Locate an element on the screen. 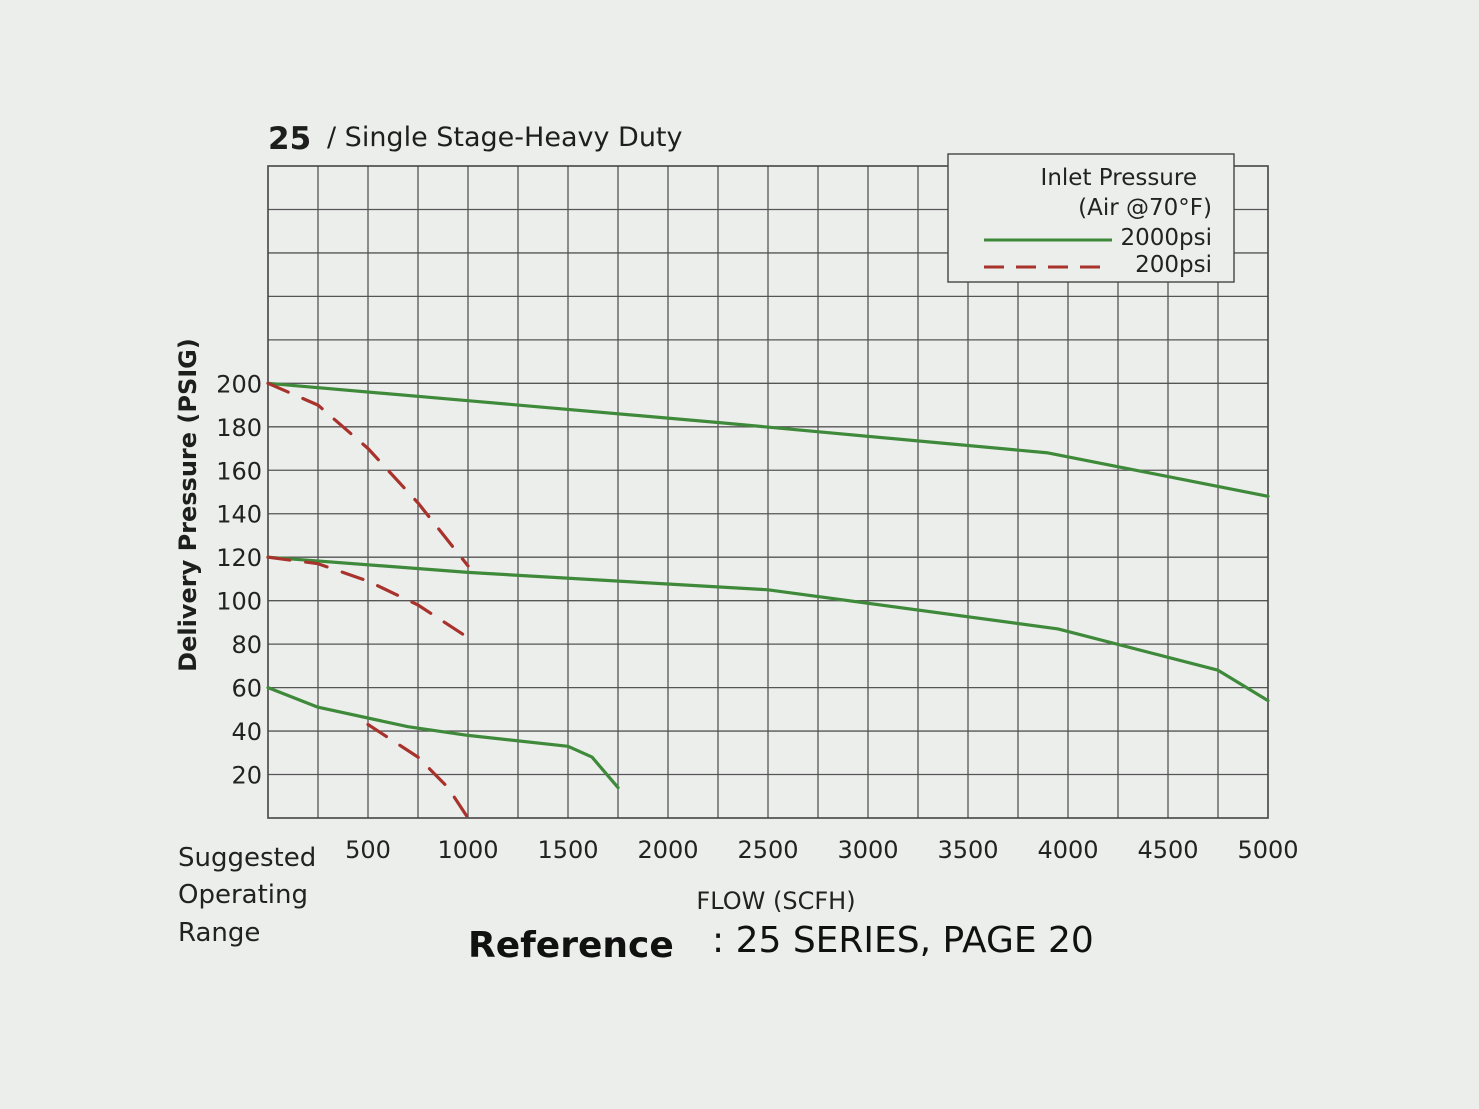  x-tick-label: 5000 is located at coordinates (1267, 850).